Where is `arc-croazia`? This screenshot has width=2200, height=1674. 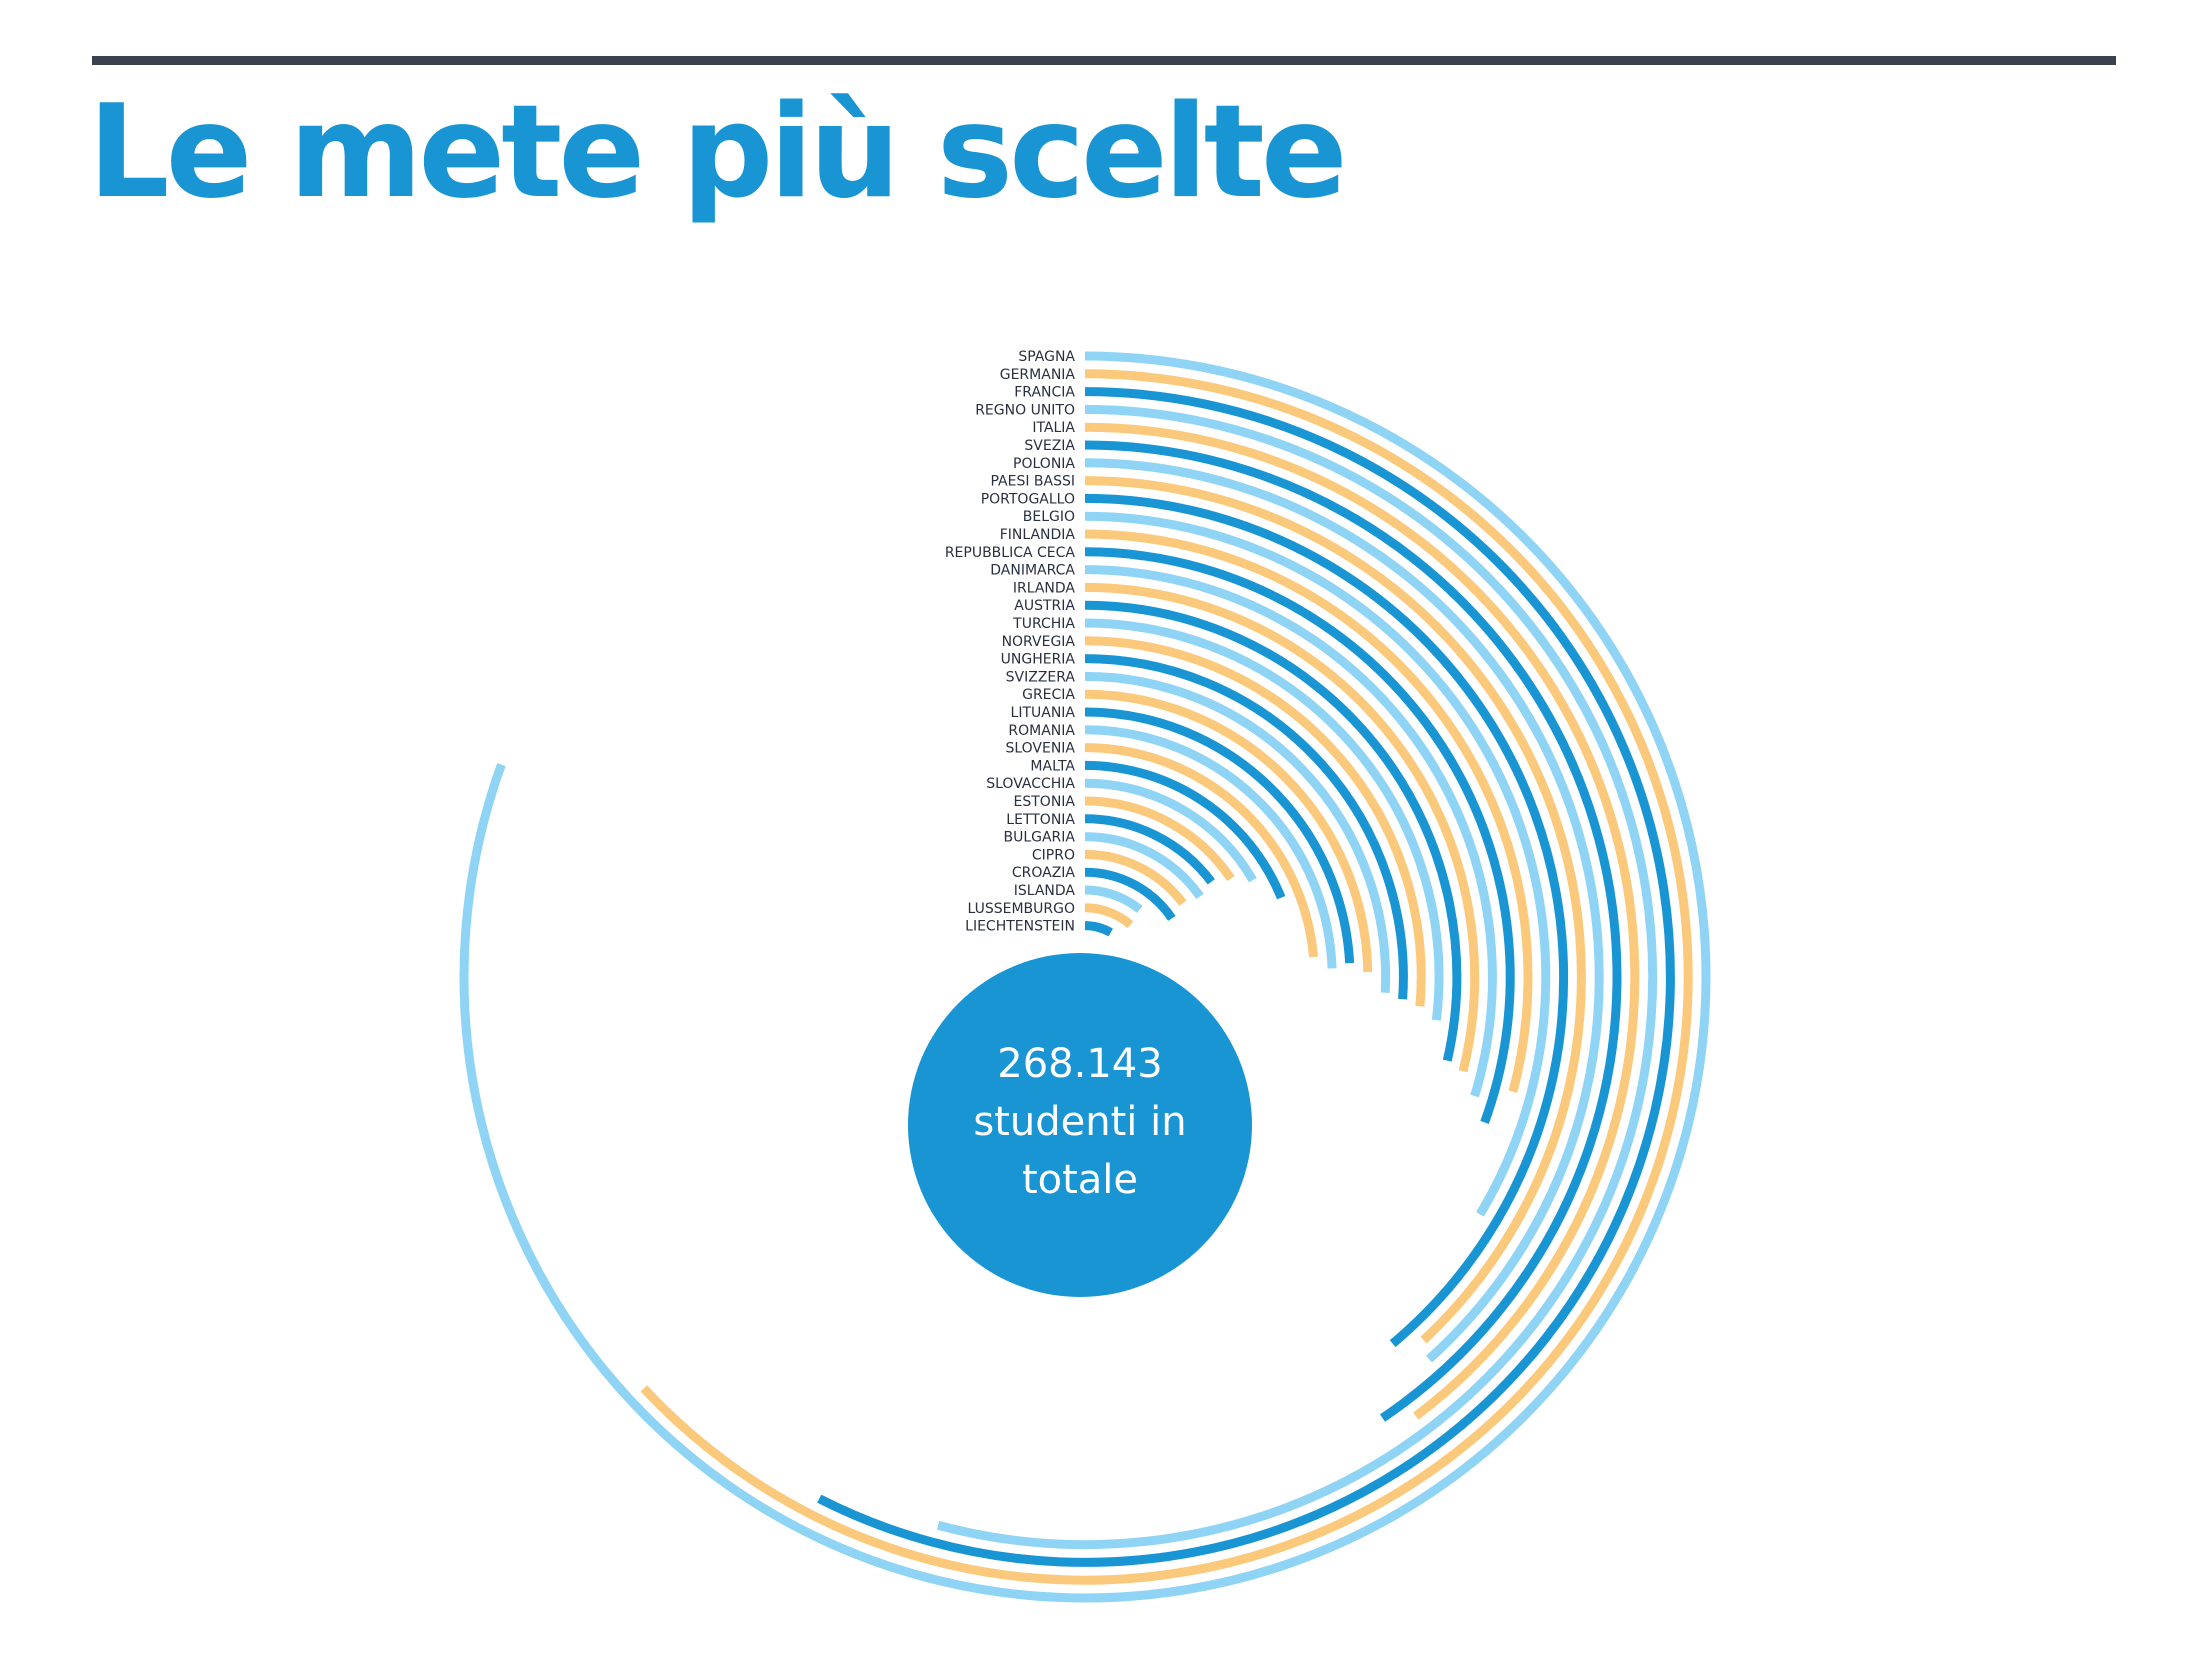
arc-croazia is located at coordinates (1130, 894).